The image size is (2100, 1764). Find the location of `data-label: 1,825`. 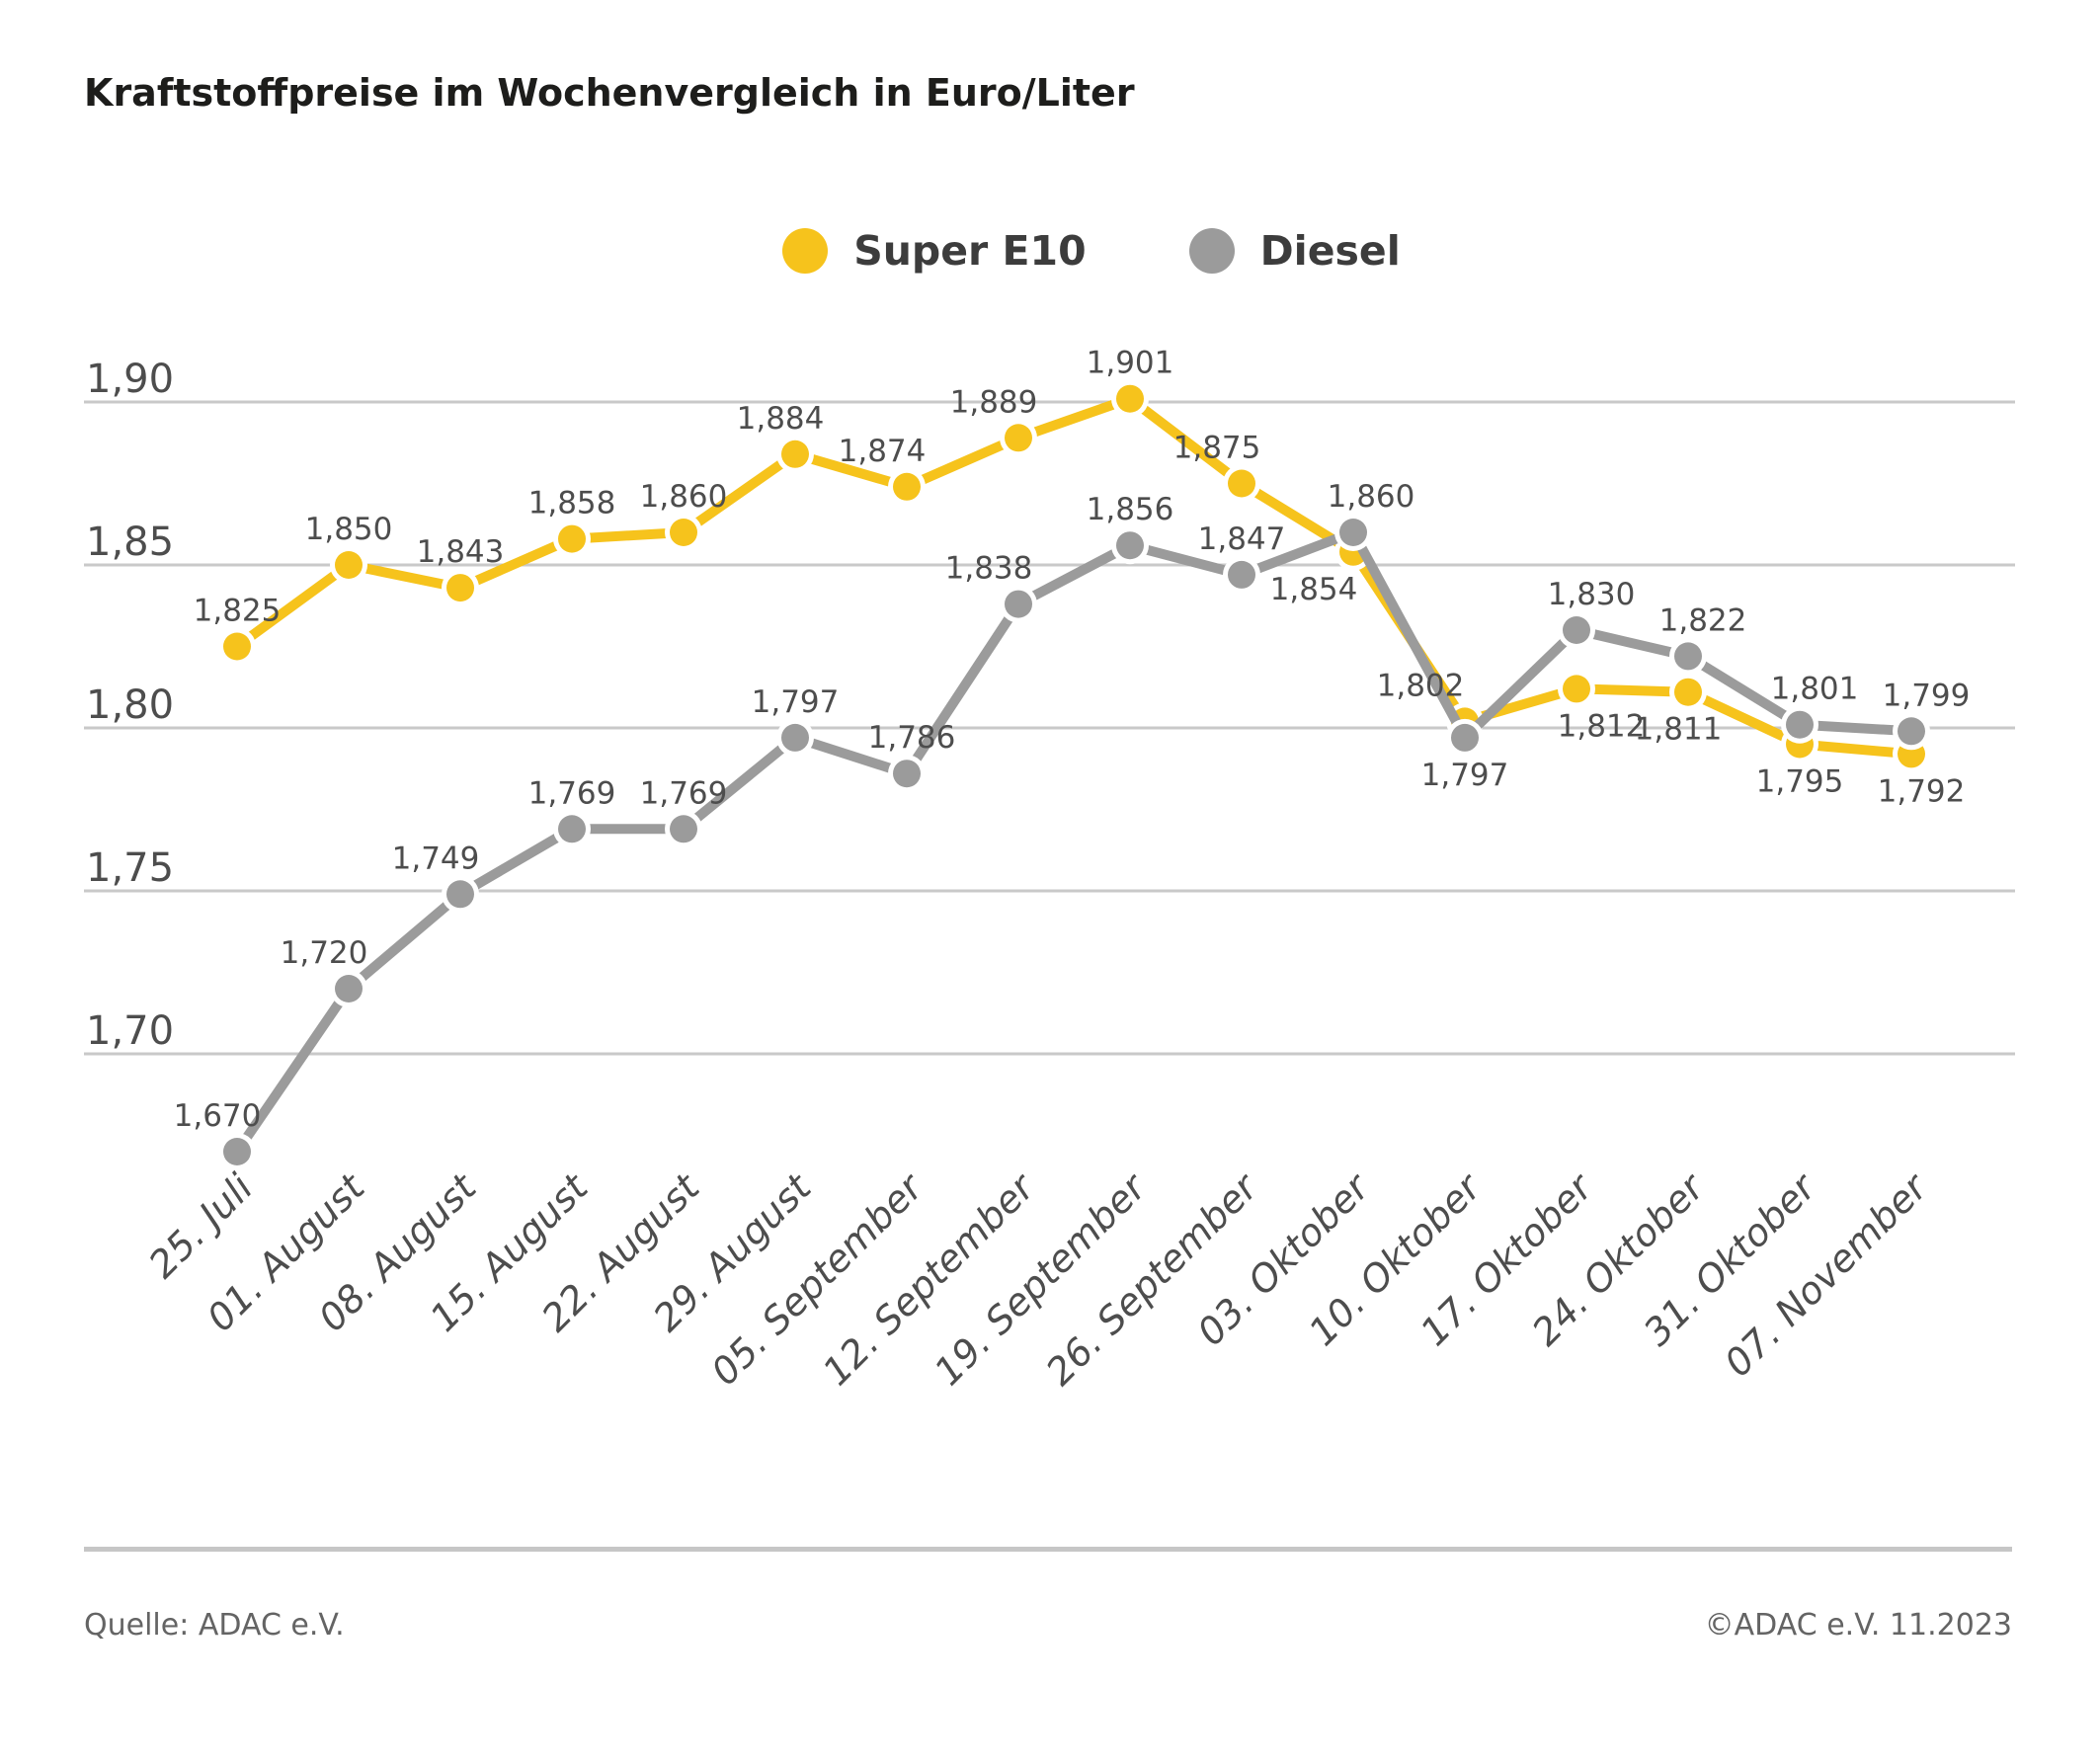

data-label: 1,825 is located at coordinates (238, 611).